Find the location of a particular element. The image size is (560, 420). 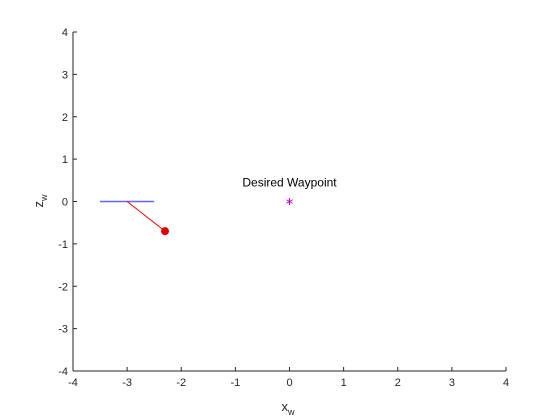

y-axis-ticks: -4 -3 -2 -1 0 1 2 3 4 is located at coordinates (67, 202).